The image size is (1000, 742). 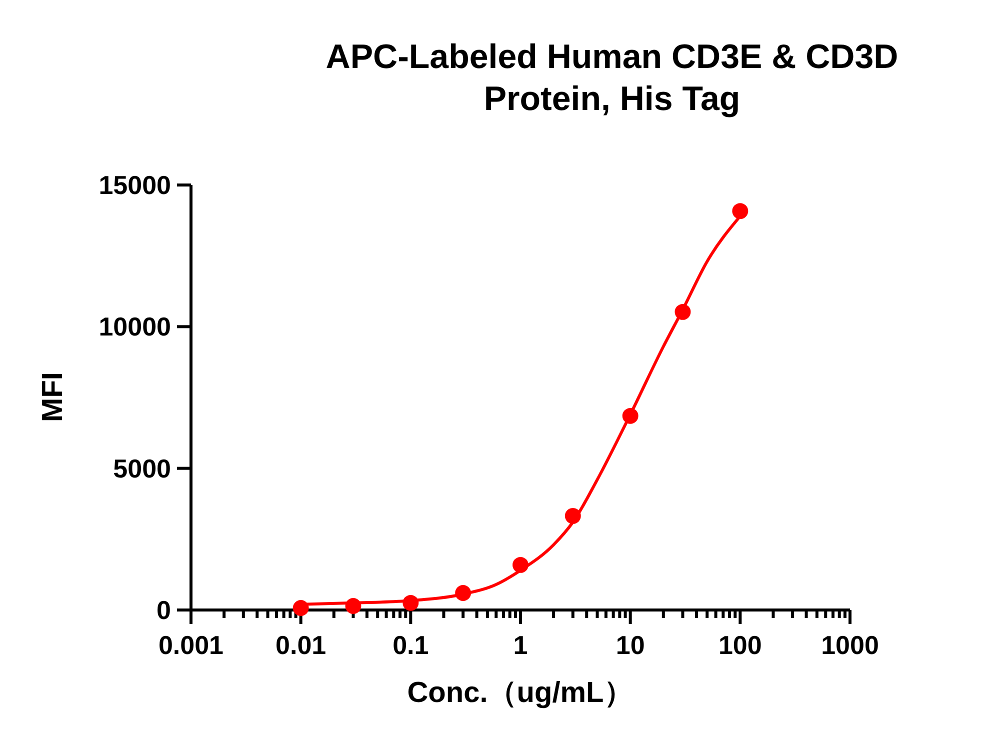 I want to click on x-axis-title: Conc.（ug/mL）, so click(x=520, y=693).